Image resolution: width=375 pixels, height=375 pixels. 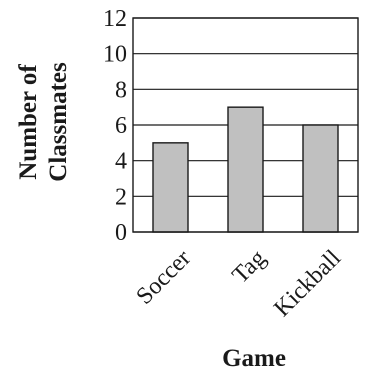 I want to click on x-tick-label: Kickball, so click(x=307, y=283).